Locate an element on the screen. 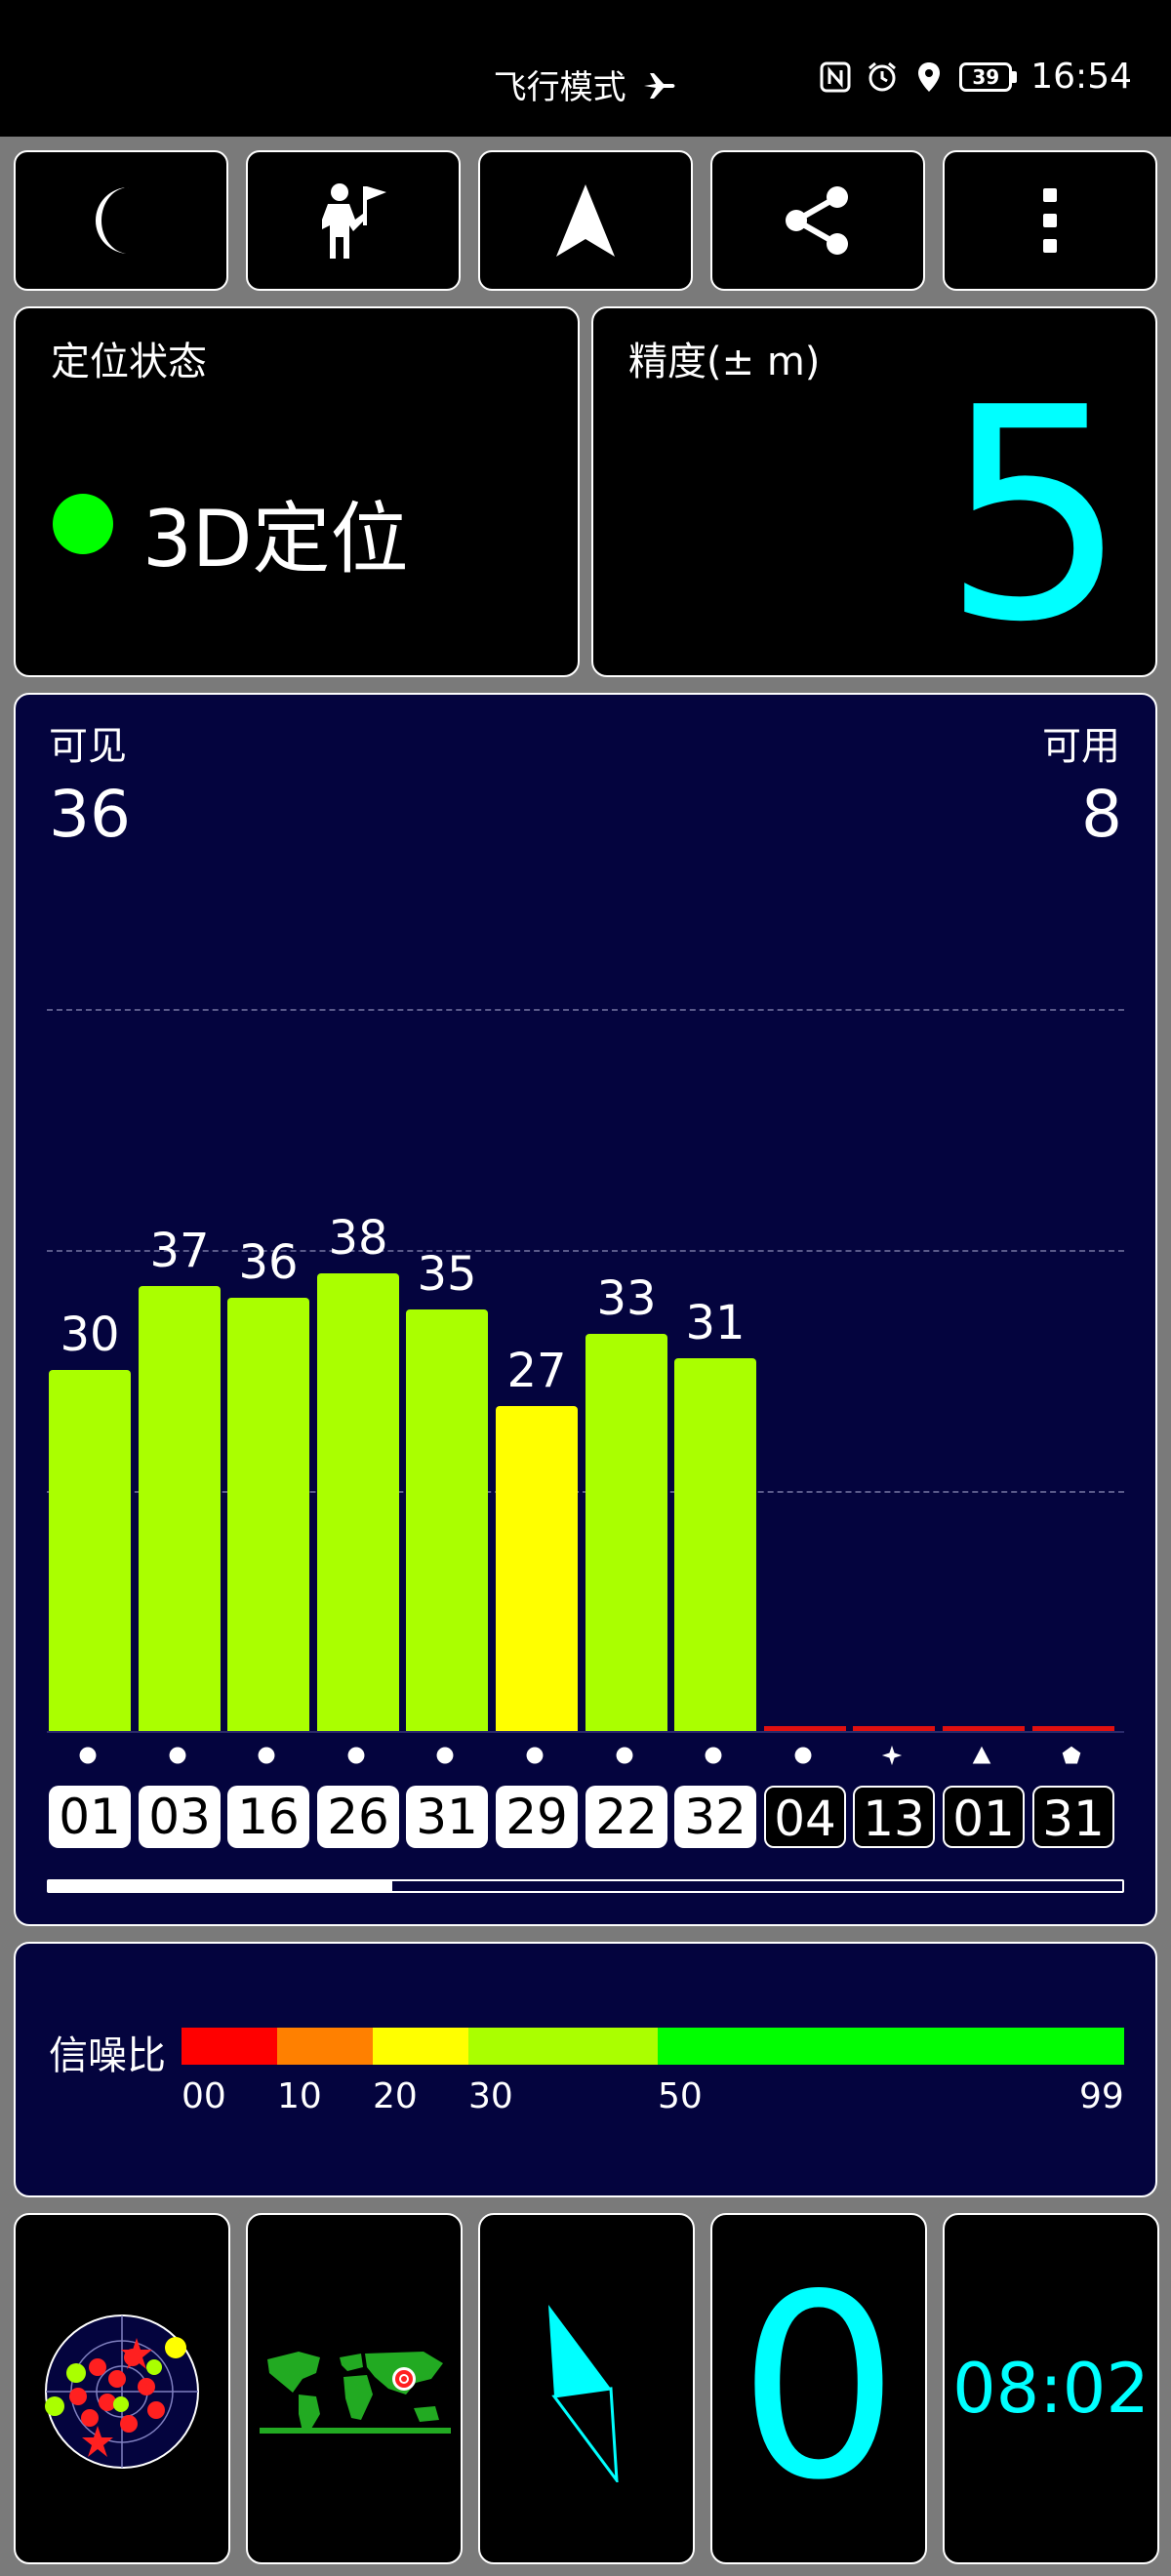 The width and height of the screenshot is (1171, 2576). snr-value-label: 33 is located at coordinates (626, 1298).